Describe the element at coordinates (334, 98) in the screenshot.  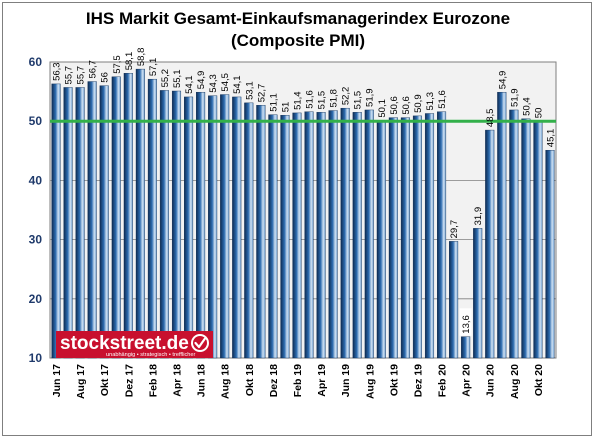
I see `data-label: 51,8` at that location.